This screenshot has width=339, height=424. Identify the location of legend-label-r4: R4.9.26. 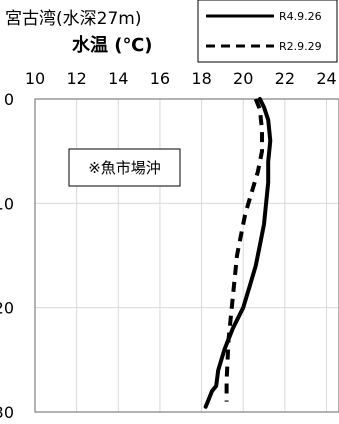
(300, 16).